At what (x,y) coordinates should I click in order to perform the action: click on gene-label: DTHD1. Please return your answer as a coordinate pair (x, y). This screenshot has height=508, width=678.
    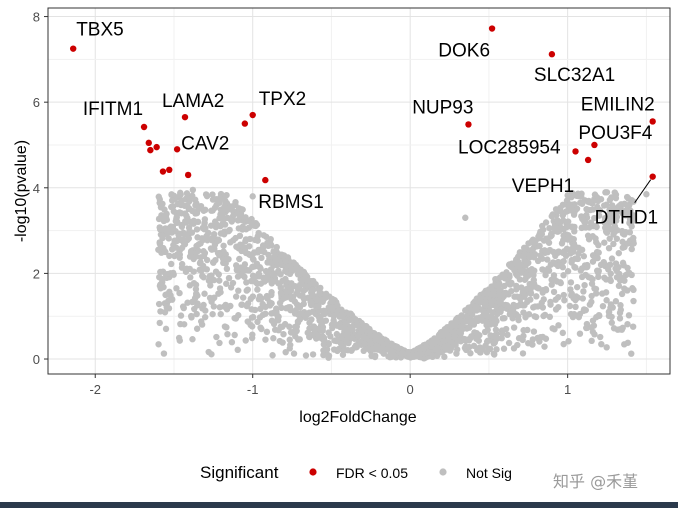
    Looking at the image, I should click on (626, 218).